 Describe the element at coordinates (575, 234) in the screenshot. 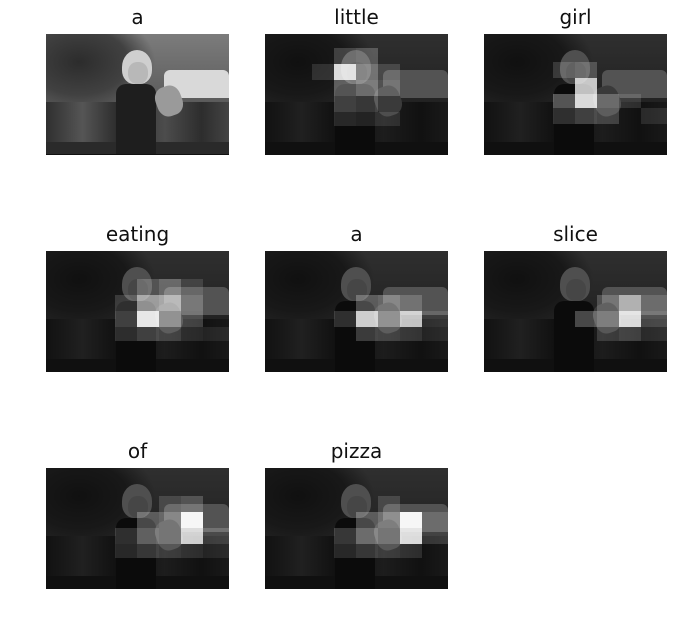

I see `panel-caption: slice` at that location.